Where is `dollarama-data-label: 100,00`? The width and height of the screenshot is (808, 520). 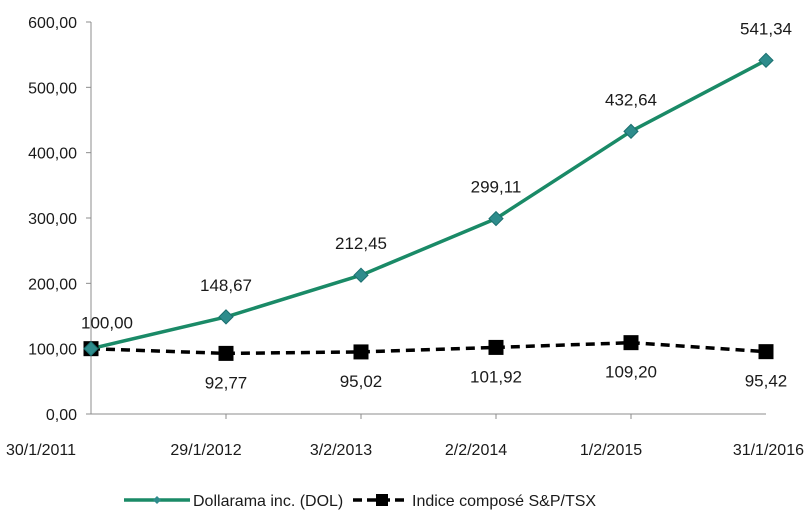
dollarama-data-label: 100,00 is located at coordinates (107, 323).